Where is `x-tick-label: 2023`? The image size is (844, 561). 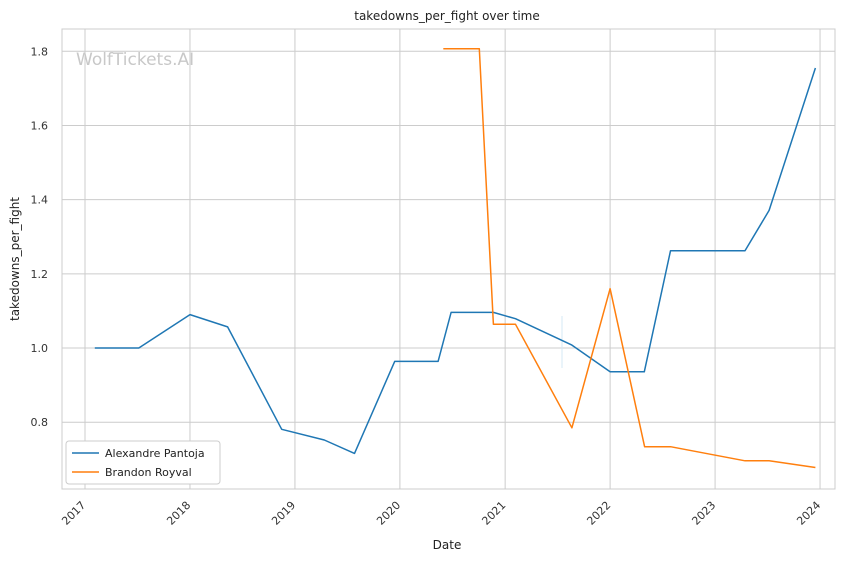
x-tick-label: 2023 is located at coordinates (703, 513).